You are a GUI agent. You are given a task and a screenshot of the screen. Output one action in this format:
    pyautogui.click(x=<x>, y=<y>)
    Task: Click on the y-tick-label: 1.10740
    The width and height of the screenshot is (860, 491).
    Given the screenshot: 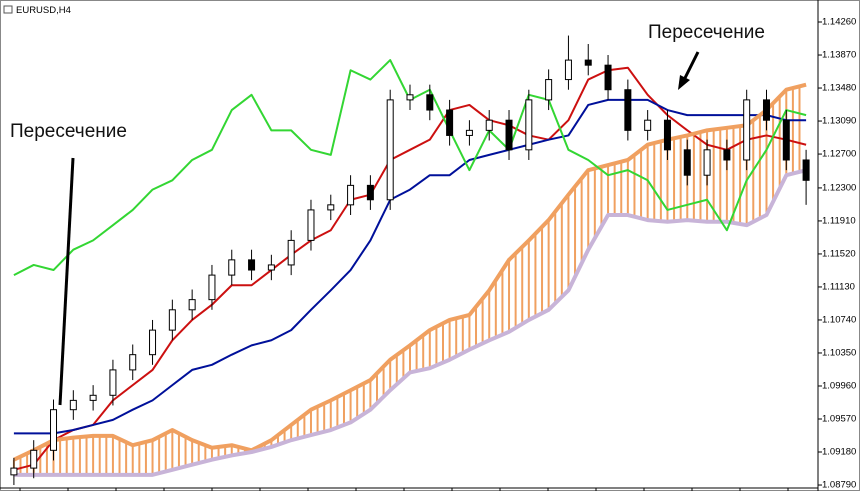 What is the action you would take?
    pyautogui.click(x=839, y=319)
    